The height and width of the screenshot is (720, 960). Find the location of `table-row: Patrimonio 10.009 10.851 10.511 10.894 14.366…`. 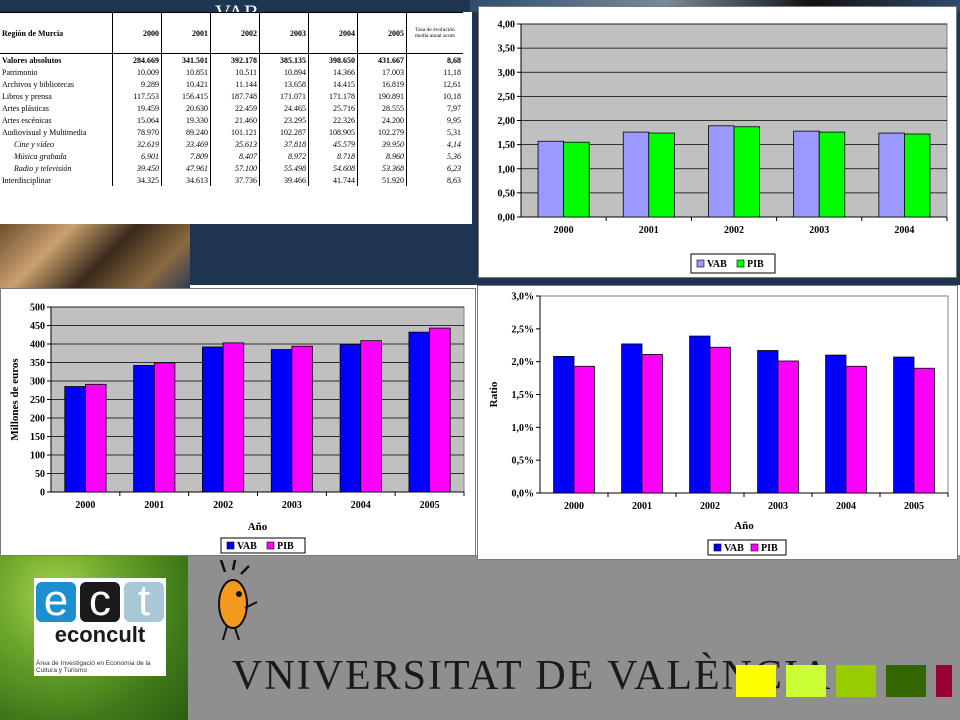

table-row: Patrimonio 10.009 10.851 10.511 10.894 14.366… is located at coordinates (231, 72).